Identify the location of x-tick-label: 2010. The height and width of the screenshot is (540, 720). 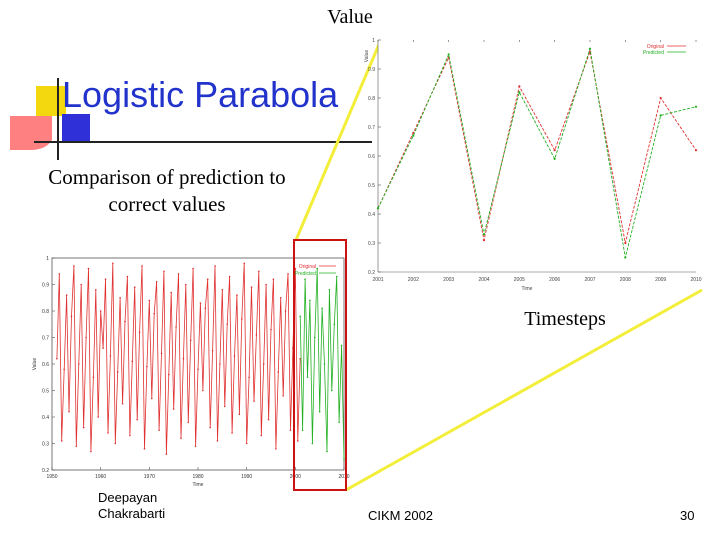
(343, 477).